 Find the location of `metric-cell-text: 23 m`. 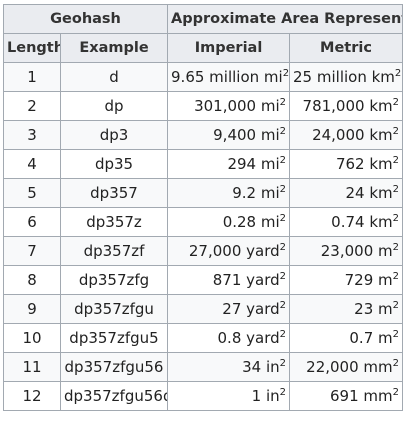

metric-cell-text: 23 m is located at coordinates (373, 309).